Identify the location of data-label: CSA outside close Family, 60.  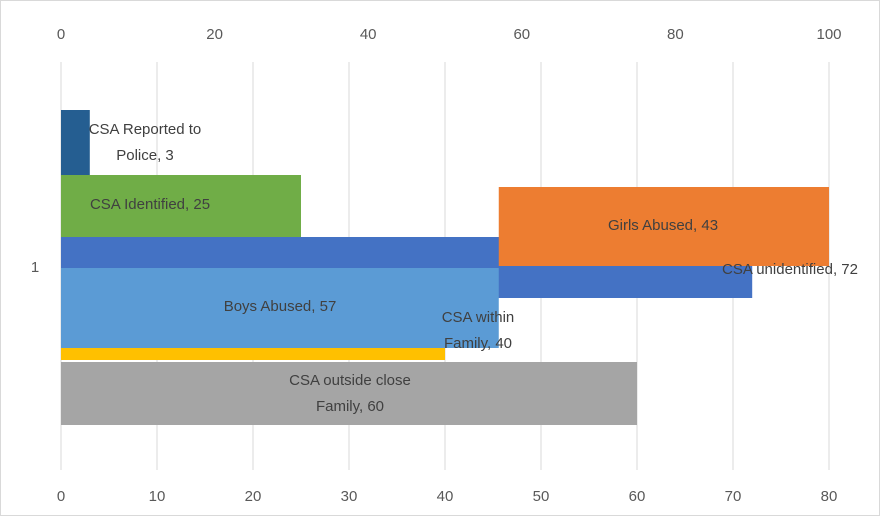
(350, 393).